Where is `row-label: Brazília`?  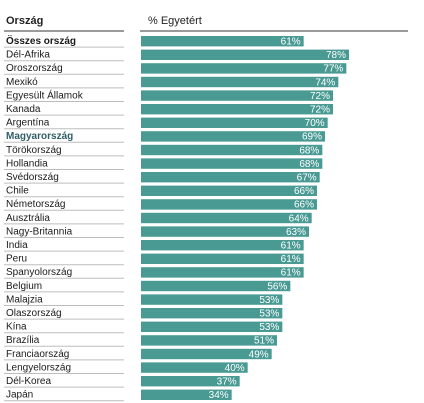 row-label: Brazília is located at coordinates (23, 340).